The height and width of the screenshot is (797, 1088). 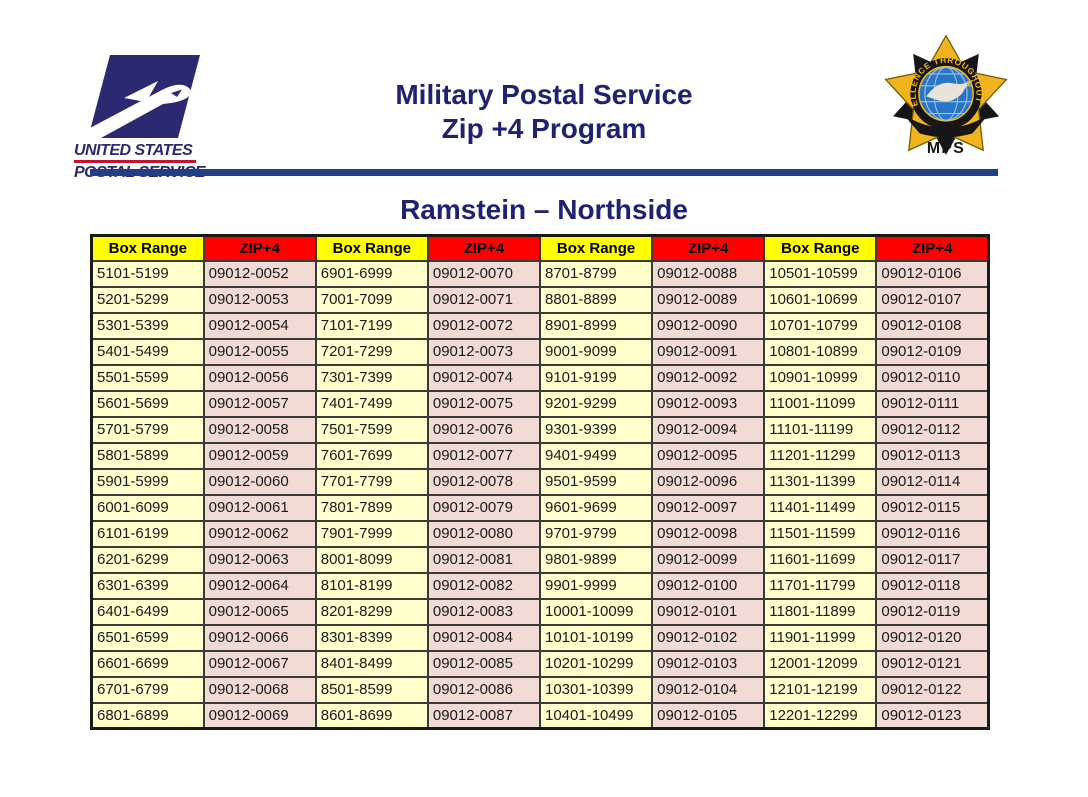 What do you see at coordinates (371, 611) in the screenshot?
I see `box-range-cell: 8201-8299` at bounding box center [371, 611].